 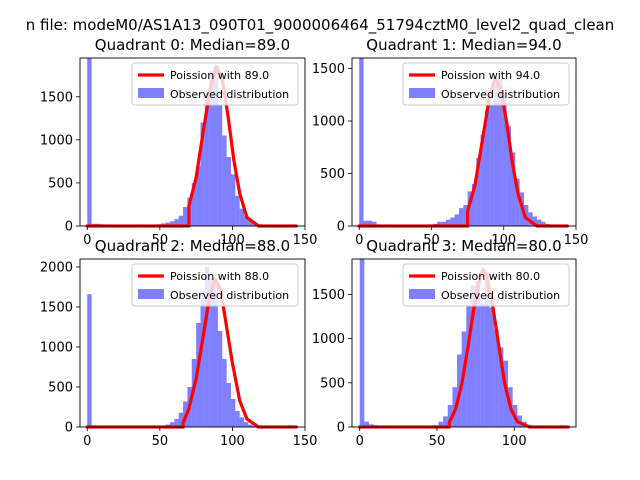 What do you see at coordinates (56, 268) in the screenshot?
I see `y-tick-label: 2000` at bounding box center [56, 268].